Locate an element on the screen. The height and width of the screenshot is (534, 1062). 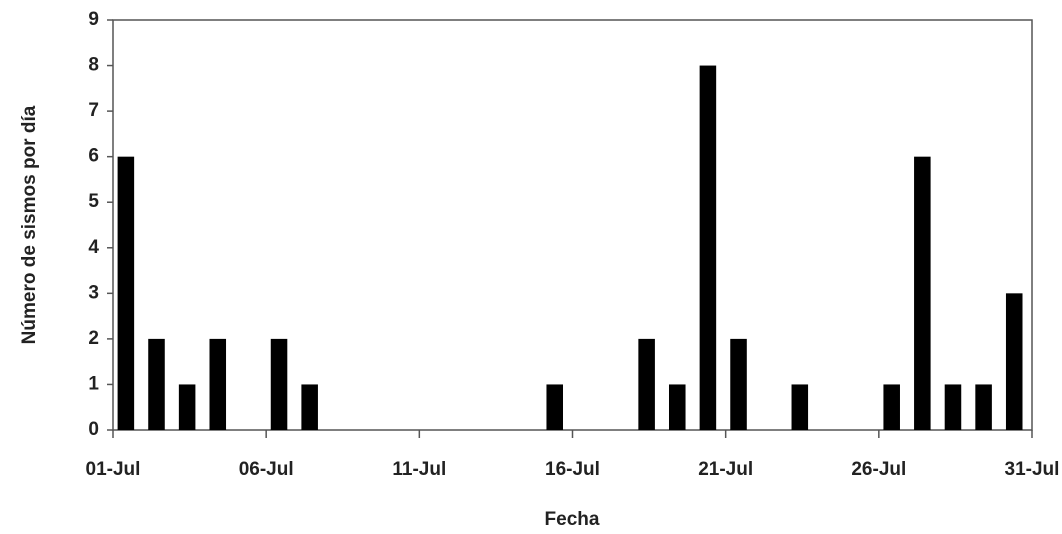
y-tick-label: 7 is located at coordinates (93, 110).